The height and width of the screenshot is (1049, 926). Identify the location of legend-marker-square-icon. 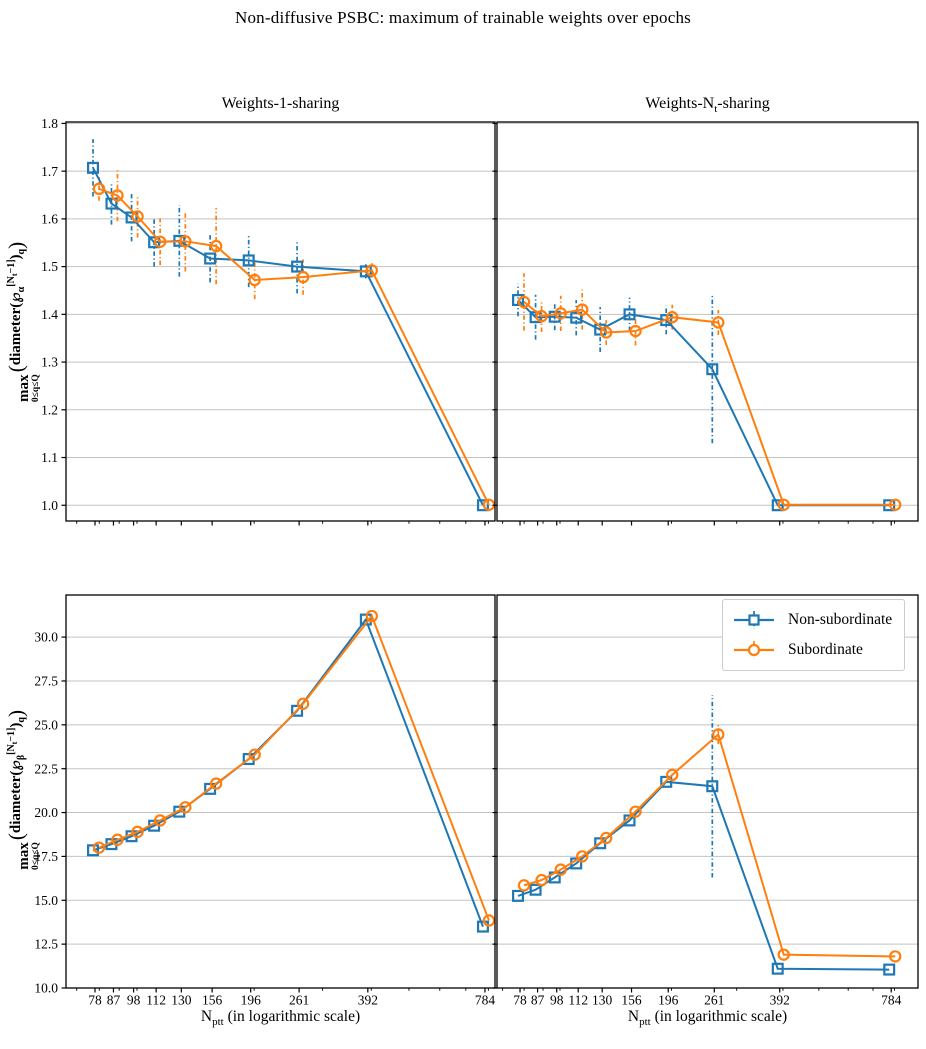
(754, 620).